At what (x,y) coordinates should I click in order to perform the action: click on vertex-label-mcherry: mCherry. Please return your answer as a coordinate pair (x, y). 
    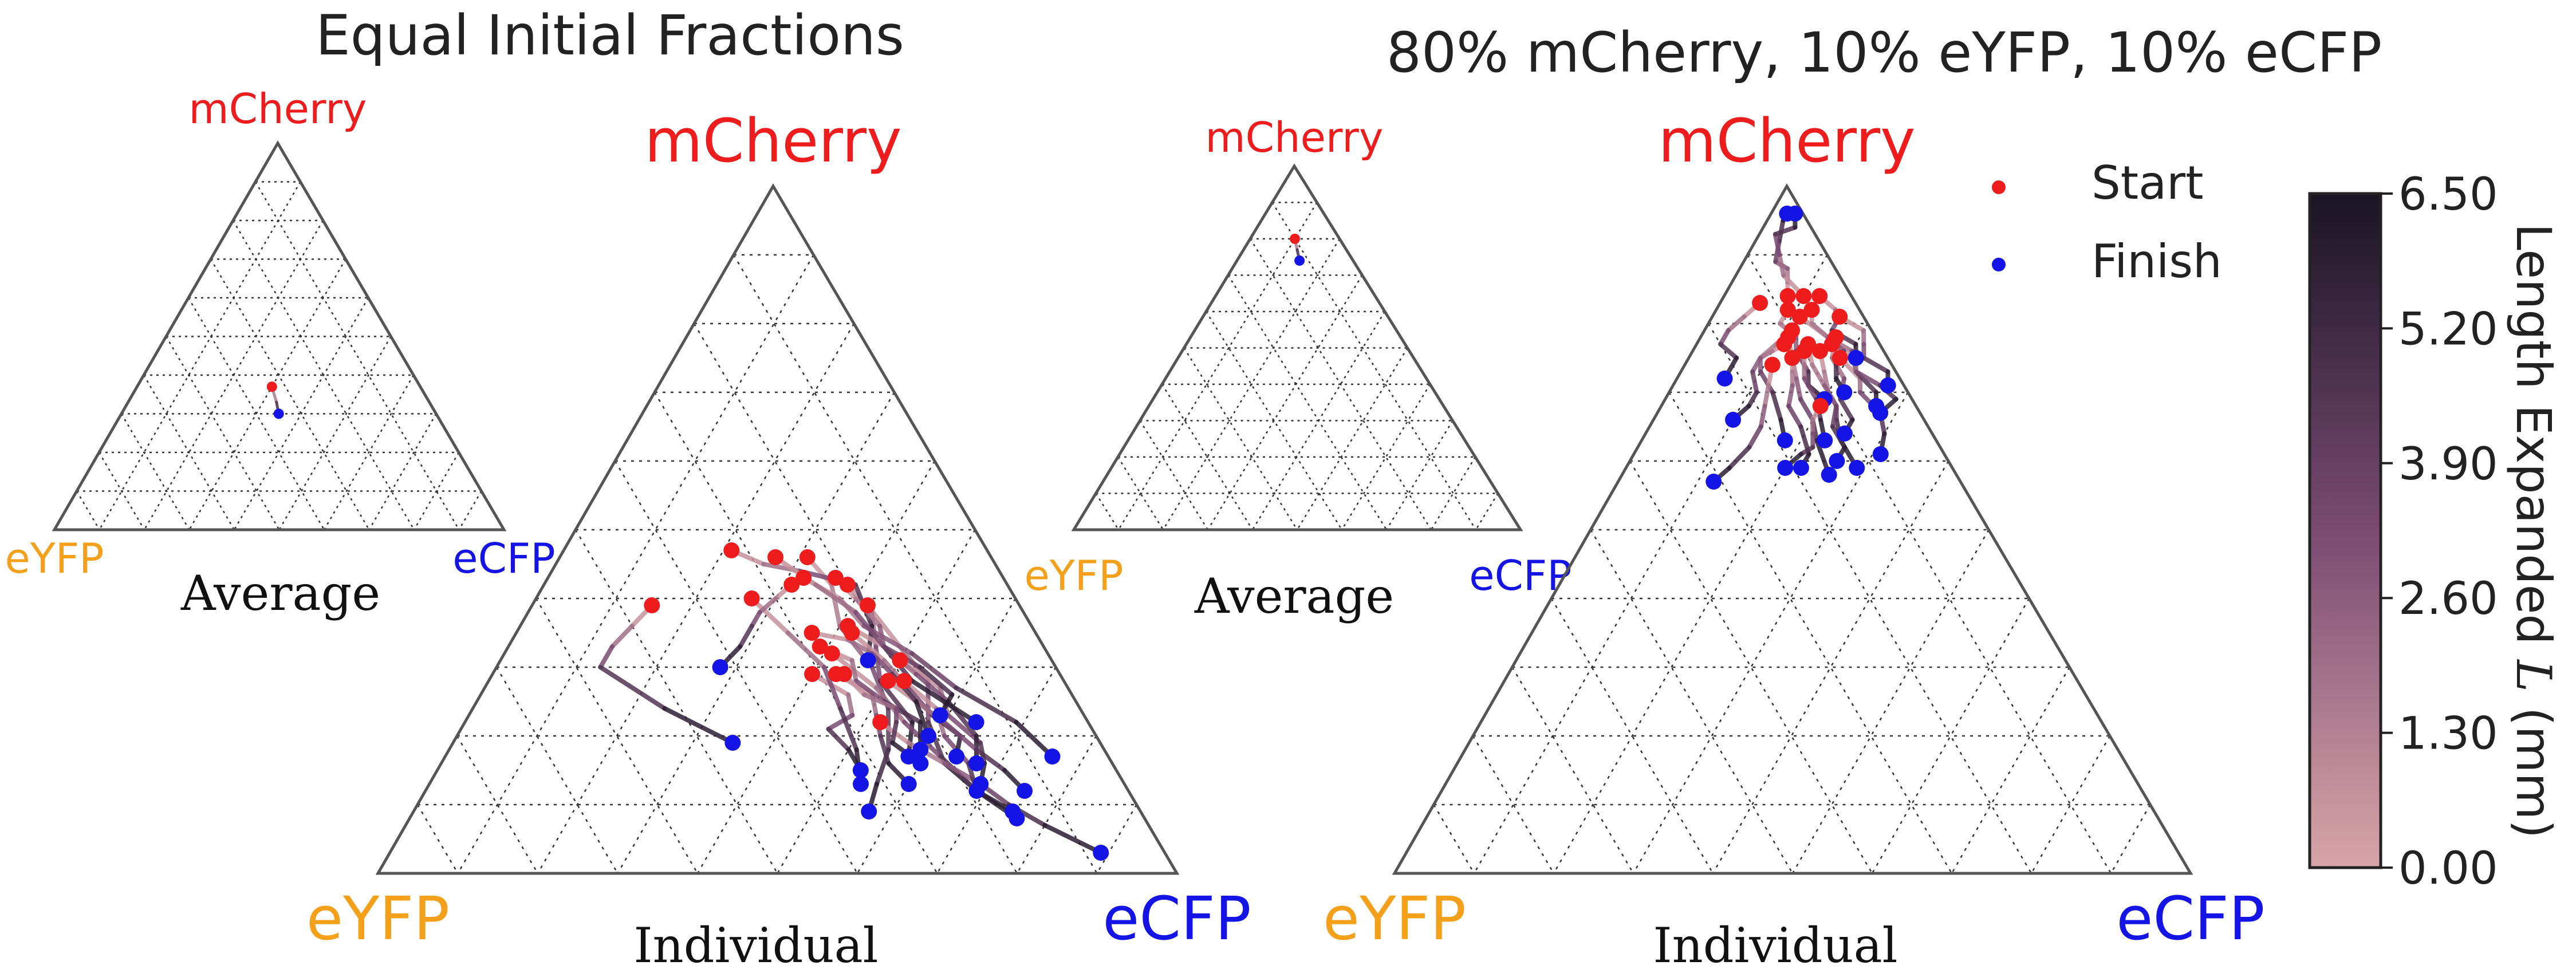
    Looking at the image, I should click on (278, 109).